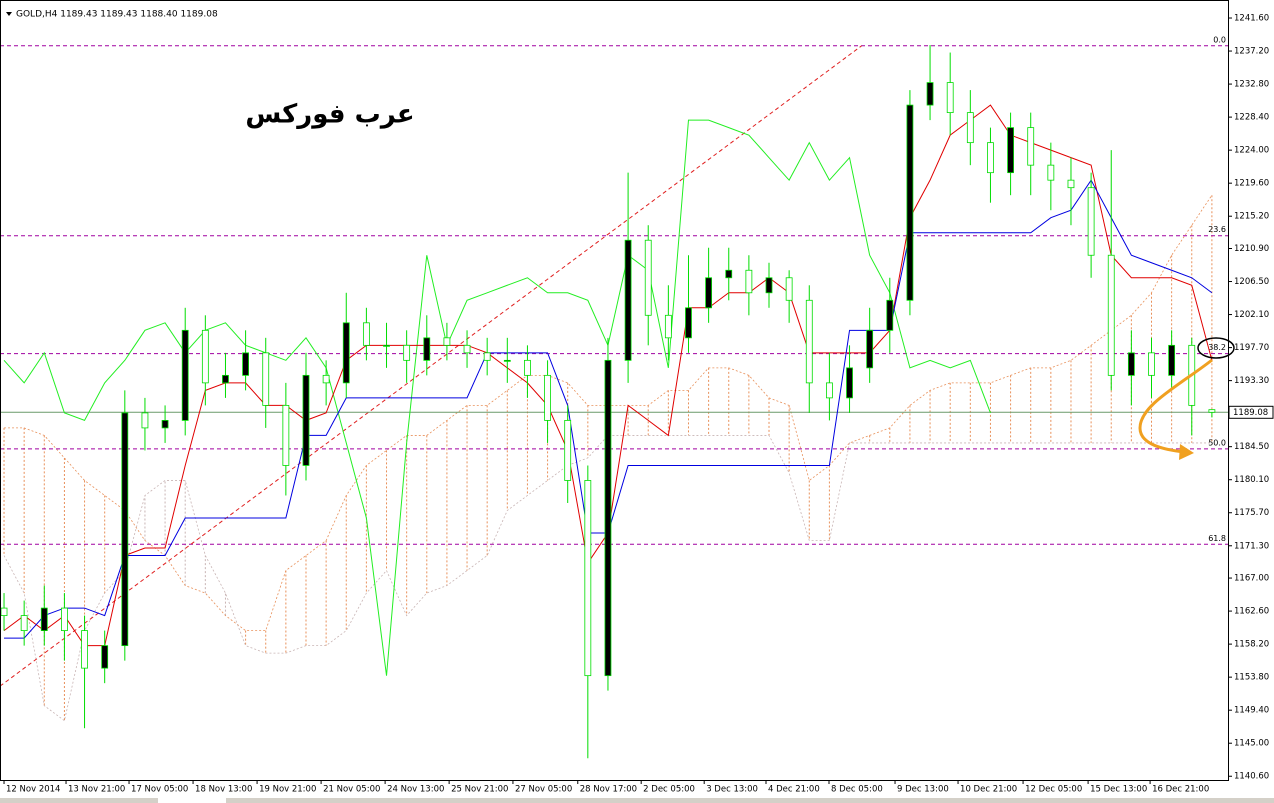  What do you see at coordinates (33, 790) in the screenshot?
I see `x-tick-label: 12 Nov 2014` at bounding box center [33, 790].